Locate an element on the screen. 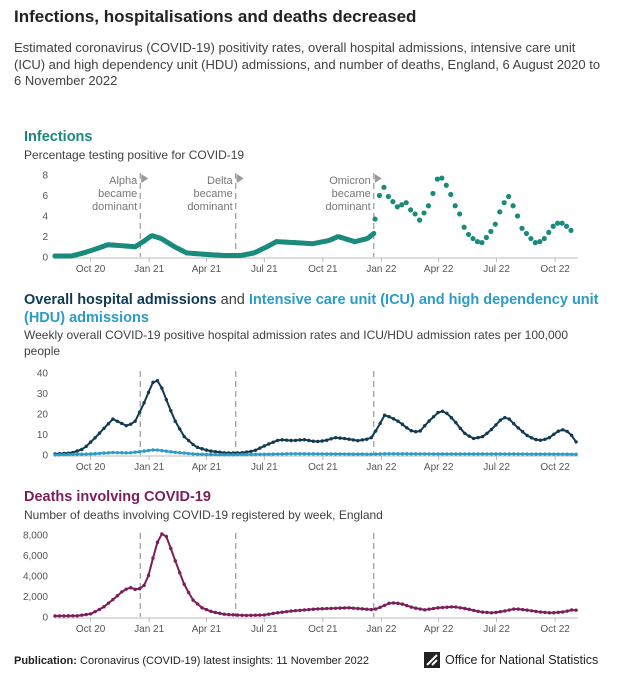 The height and width of the screenshot is (680, 622). infections-subtitle: Percentage testing positive for COVID-19 is located at coordinates (134, 155).